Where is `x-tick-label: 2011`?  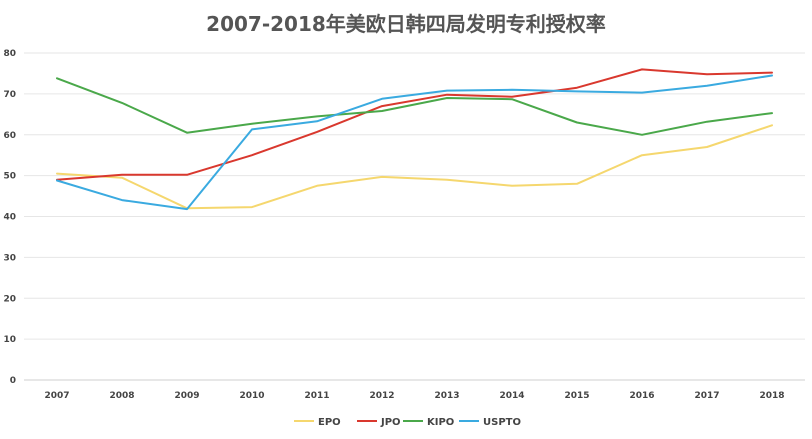
x-tick-label: 2011 is located at coordinates (316, 396).